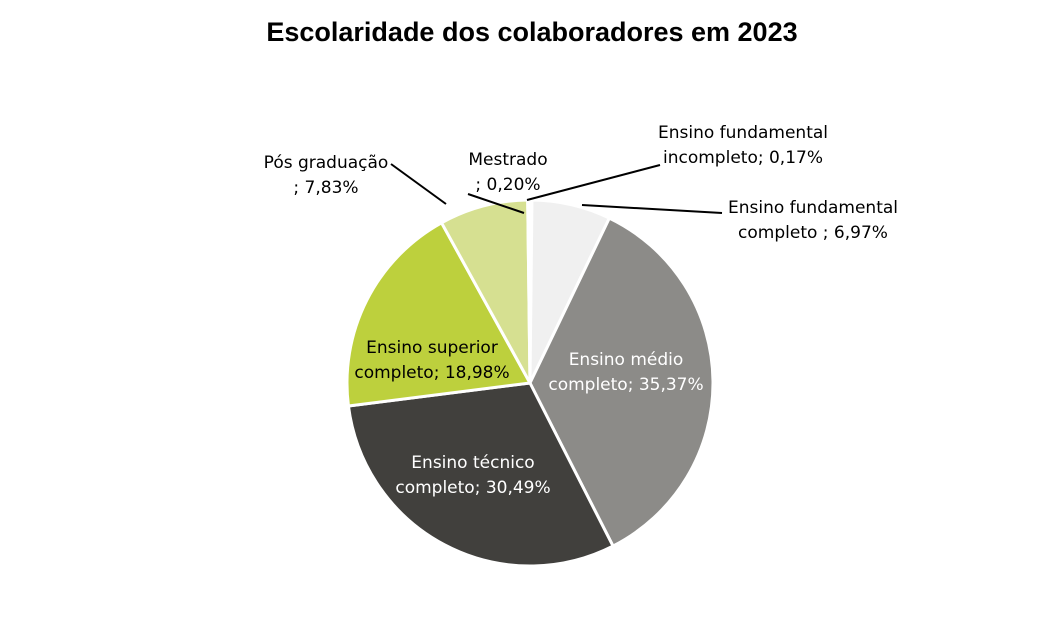 The image size is (1064, 617). What do you see at coordinates (813, 233) in the screenshot?
I see `data-label-line: completo ; 6,97%` at bounding box center [813, 233].